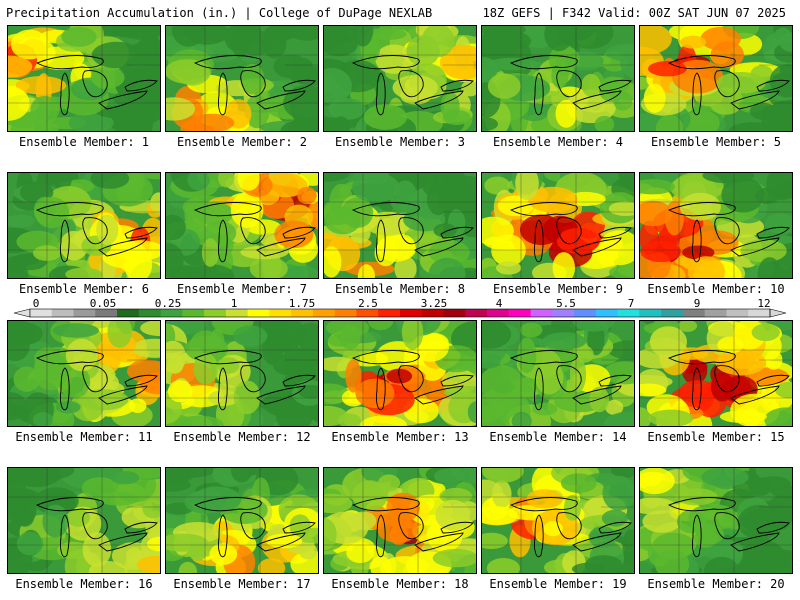 This screenshot has height=600, width=800. Describe the element at coordinates (697, 303) in the screenshot. I see `colorbar-tick-label: 9` at that location.